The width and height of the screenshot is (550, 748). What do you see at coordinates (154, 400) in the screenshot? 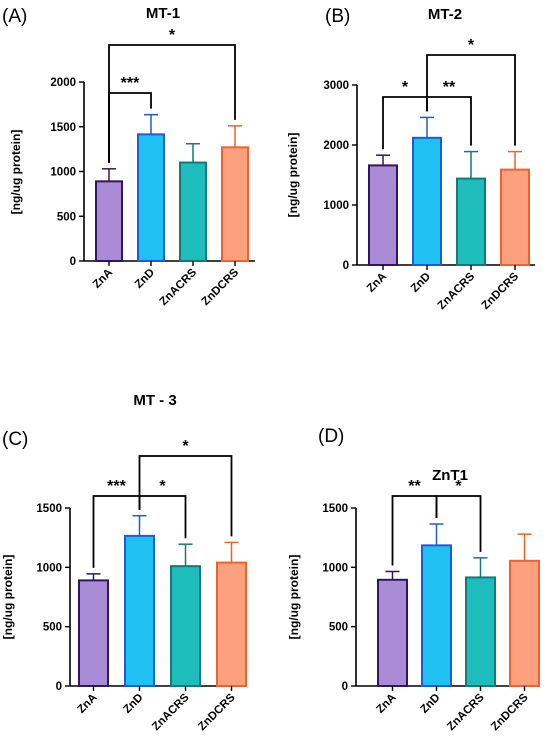
I see `chart-title: MT - 3` at bounding box center [154, 400].